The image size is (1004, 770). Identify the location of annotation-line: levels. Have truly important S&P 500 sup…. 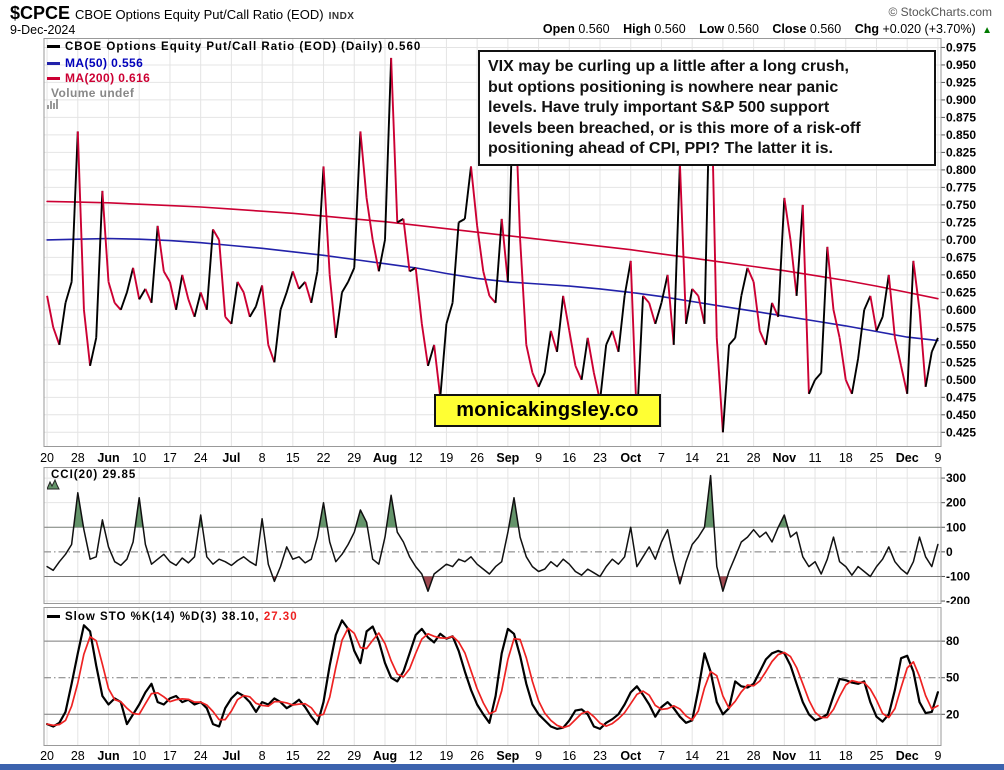
(659, 107).